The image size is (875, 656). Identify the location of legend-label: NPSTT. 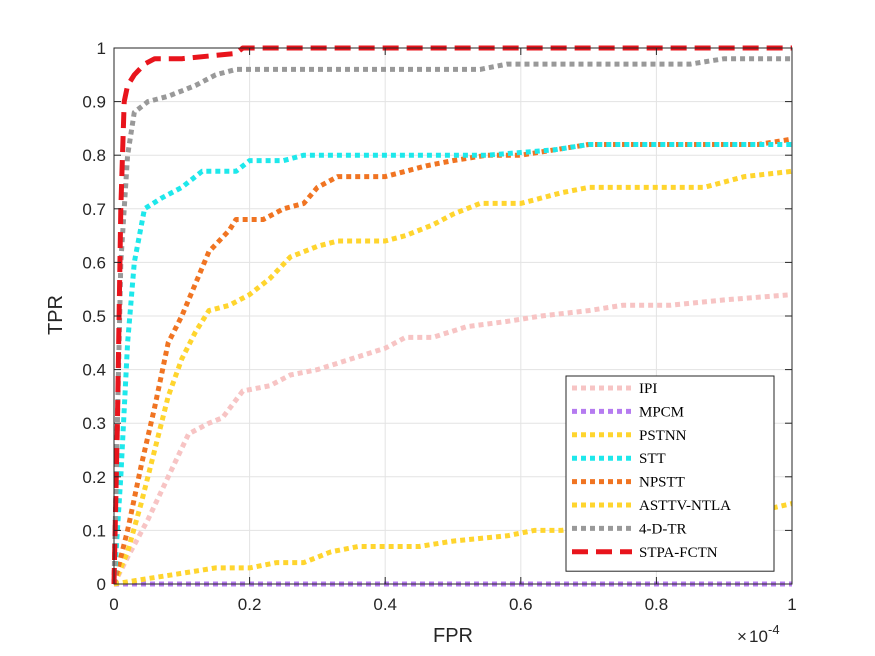
(662, 483).